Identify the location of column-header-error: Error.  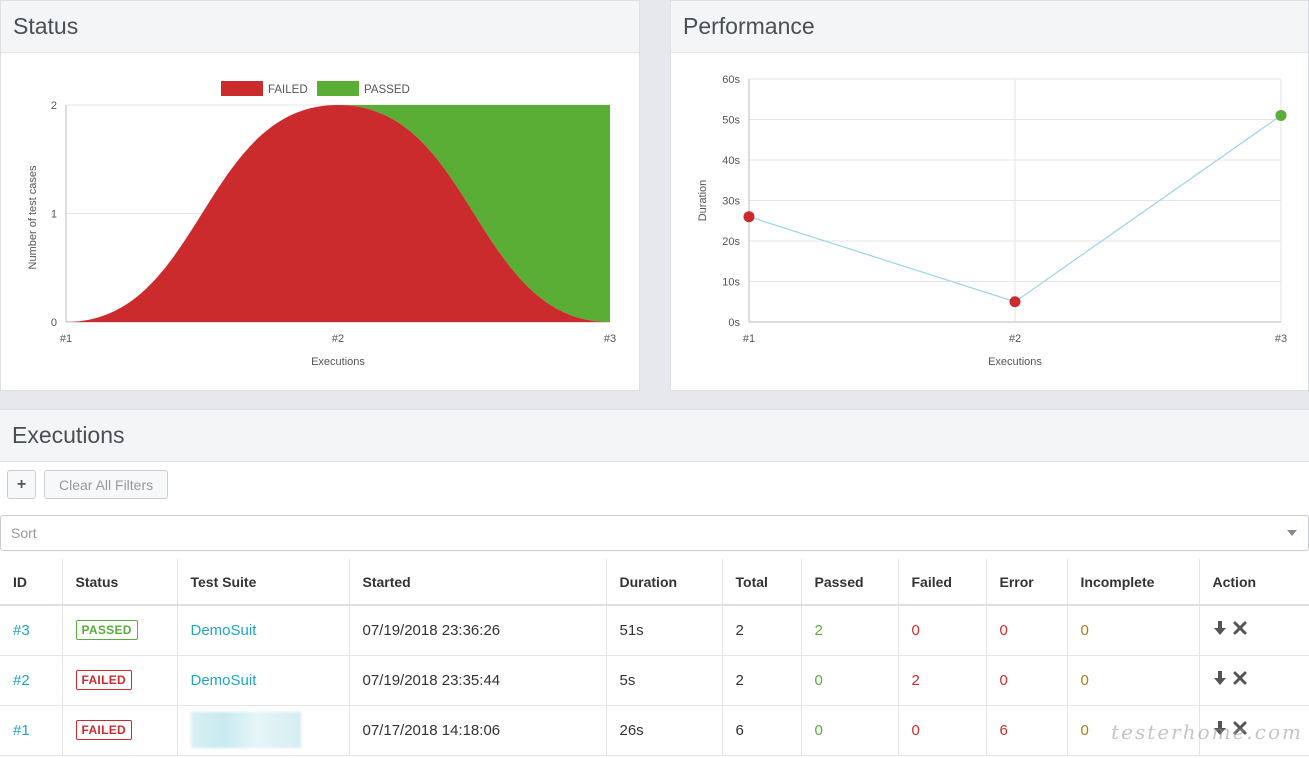
(1027, 582).